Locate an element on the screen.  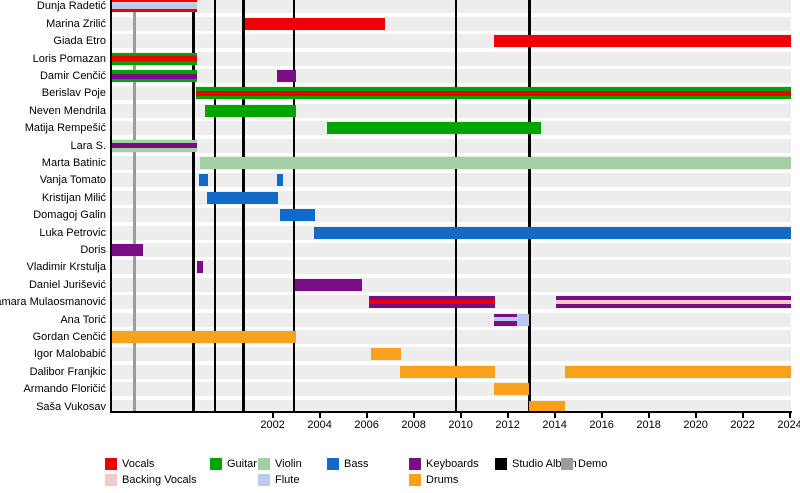
member-name: Marina Zrilić is located at coordinates (76, 23).